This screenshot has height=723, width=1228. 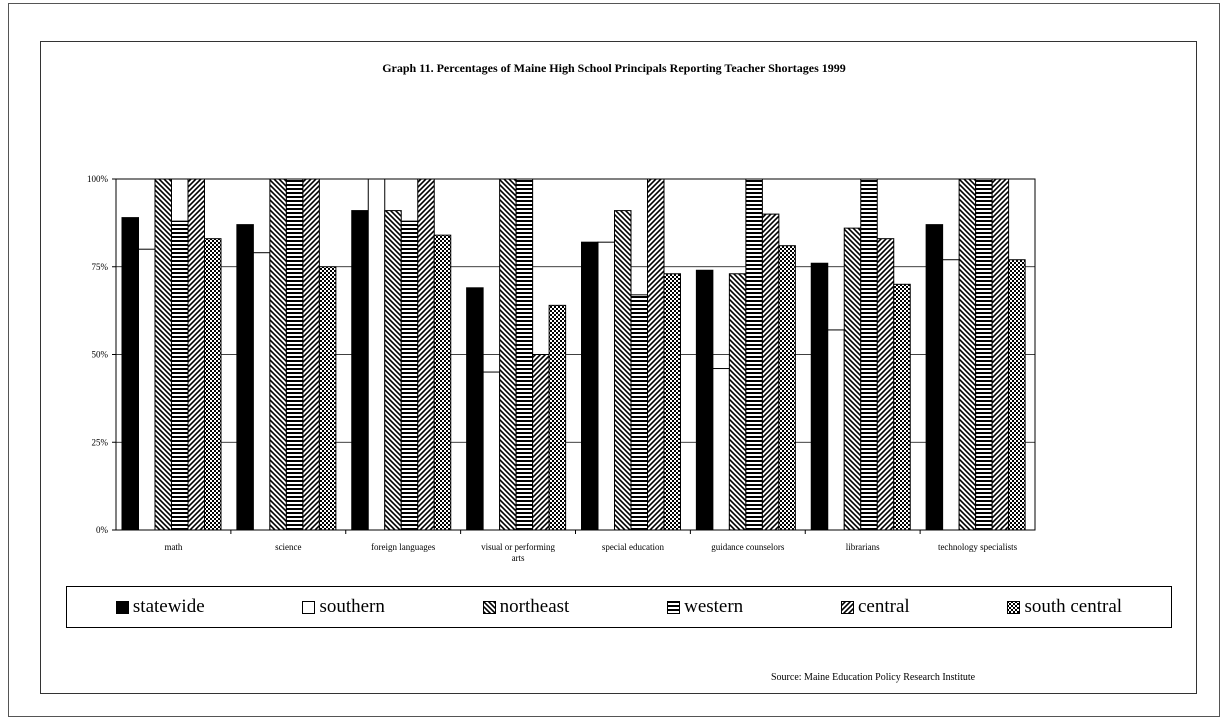 I want to click on legend-label: south central, so click(x=1073, y=606).